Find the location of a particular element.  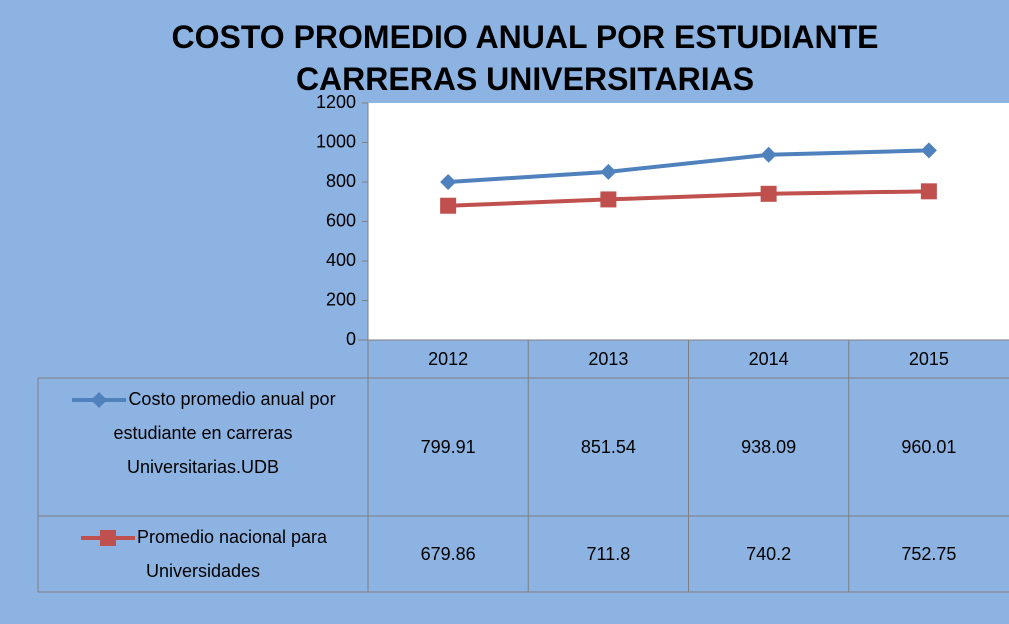

table-value: 938.09 is located at coordinates (769, 446).